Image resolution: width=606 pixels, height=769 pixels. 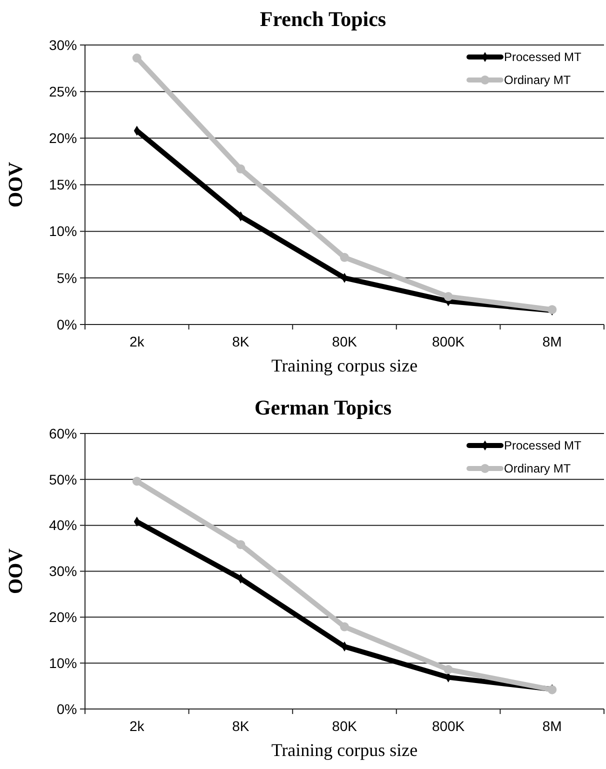 I want to click on y-tick-label: 15%, so click(x=62, y=184).